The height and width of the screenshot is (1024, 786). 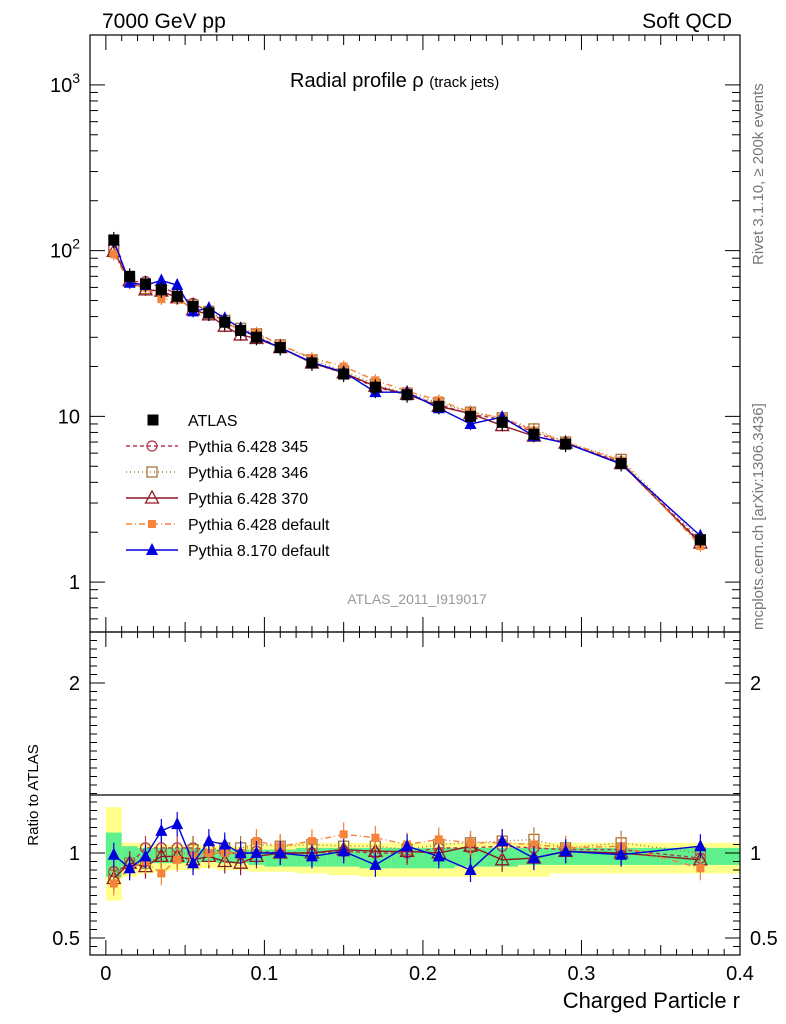 What do you see at coordinates (33, 794) in the screenshot?
I see `ratio-y-axis-label: Ratio to ATLAS` at bounding box center [33, 794].